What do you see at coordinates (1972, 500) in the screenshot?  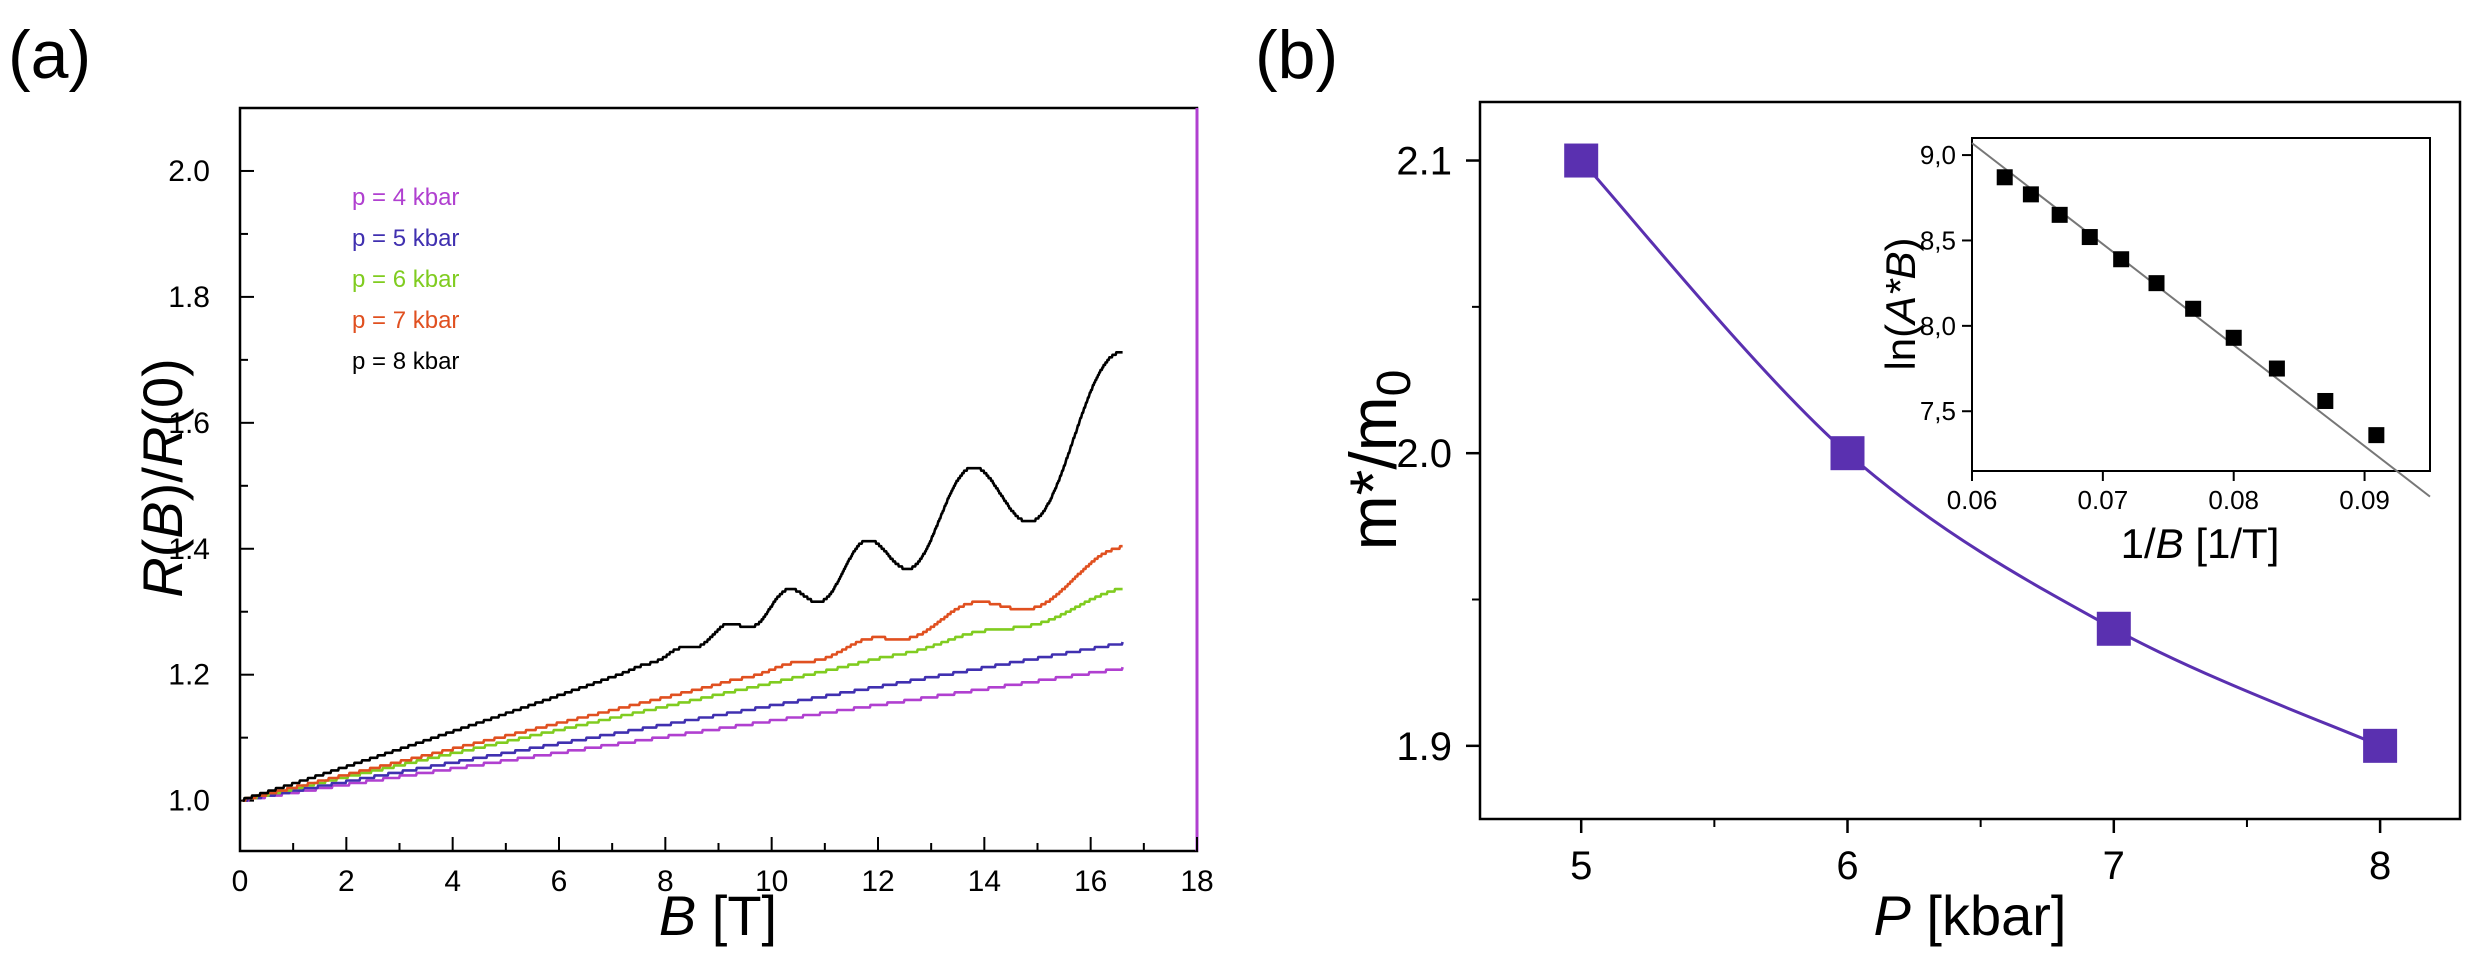 I see `x-tick-label: 0.06` at bounding box center [1972, 500].